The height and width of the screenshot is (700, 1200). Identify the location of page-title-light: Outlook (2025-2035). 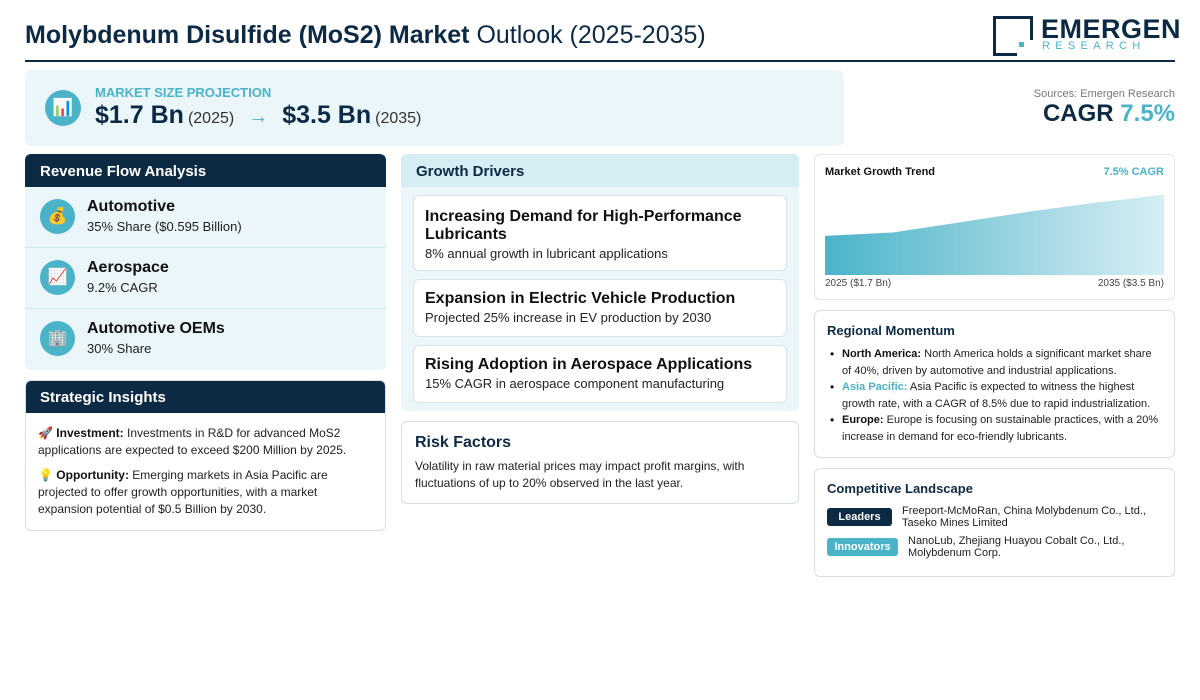
(591, 35).